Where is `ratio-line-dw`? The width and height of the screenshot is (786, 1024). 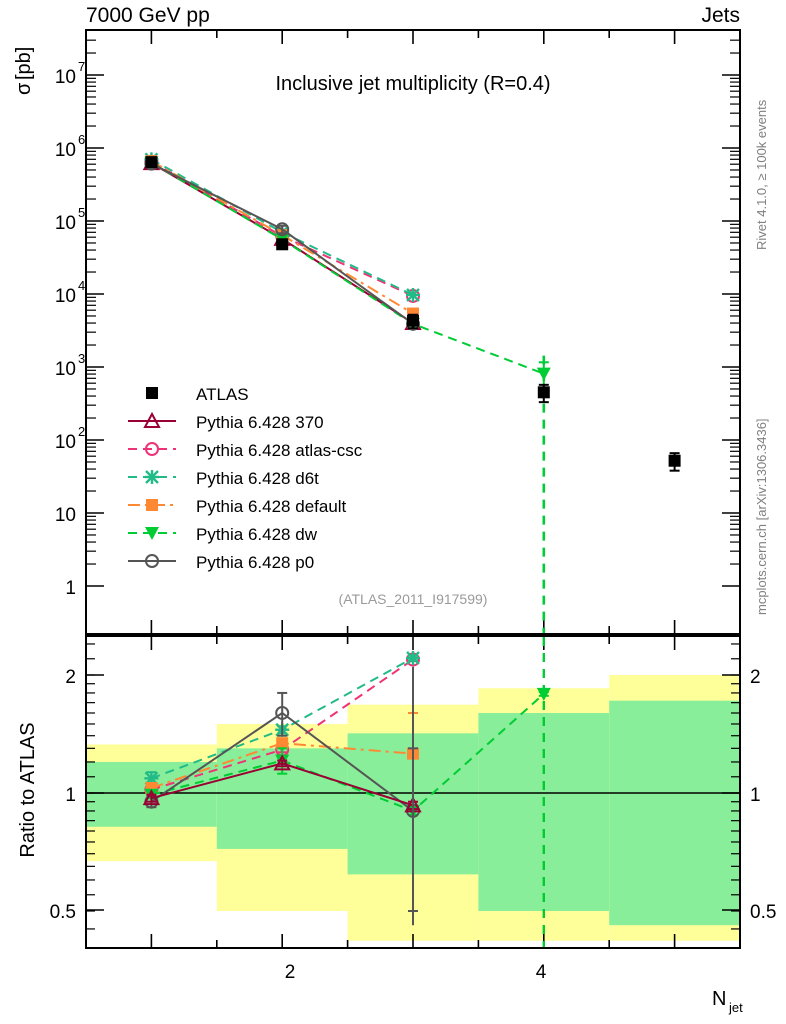
ratio-line-dw is located at coordinates (348, 753).